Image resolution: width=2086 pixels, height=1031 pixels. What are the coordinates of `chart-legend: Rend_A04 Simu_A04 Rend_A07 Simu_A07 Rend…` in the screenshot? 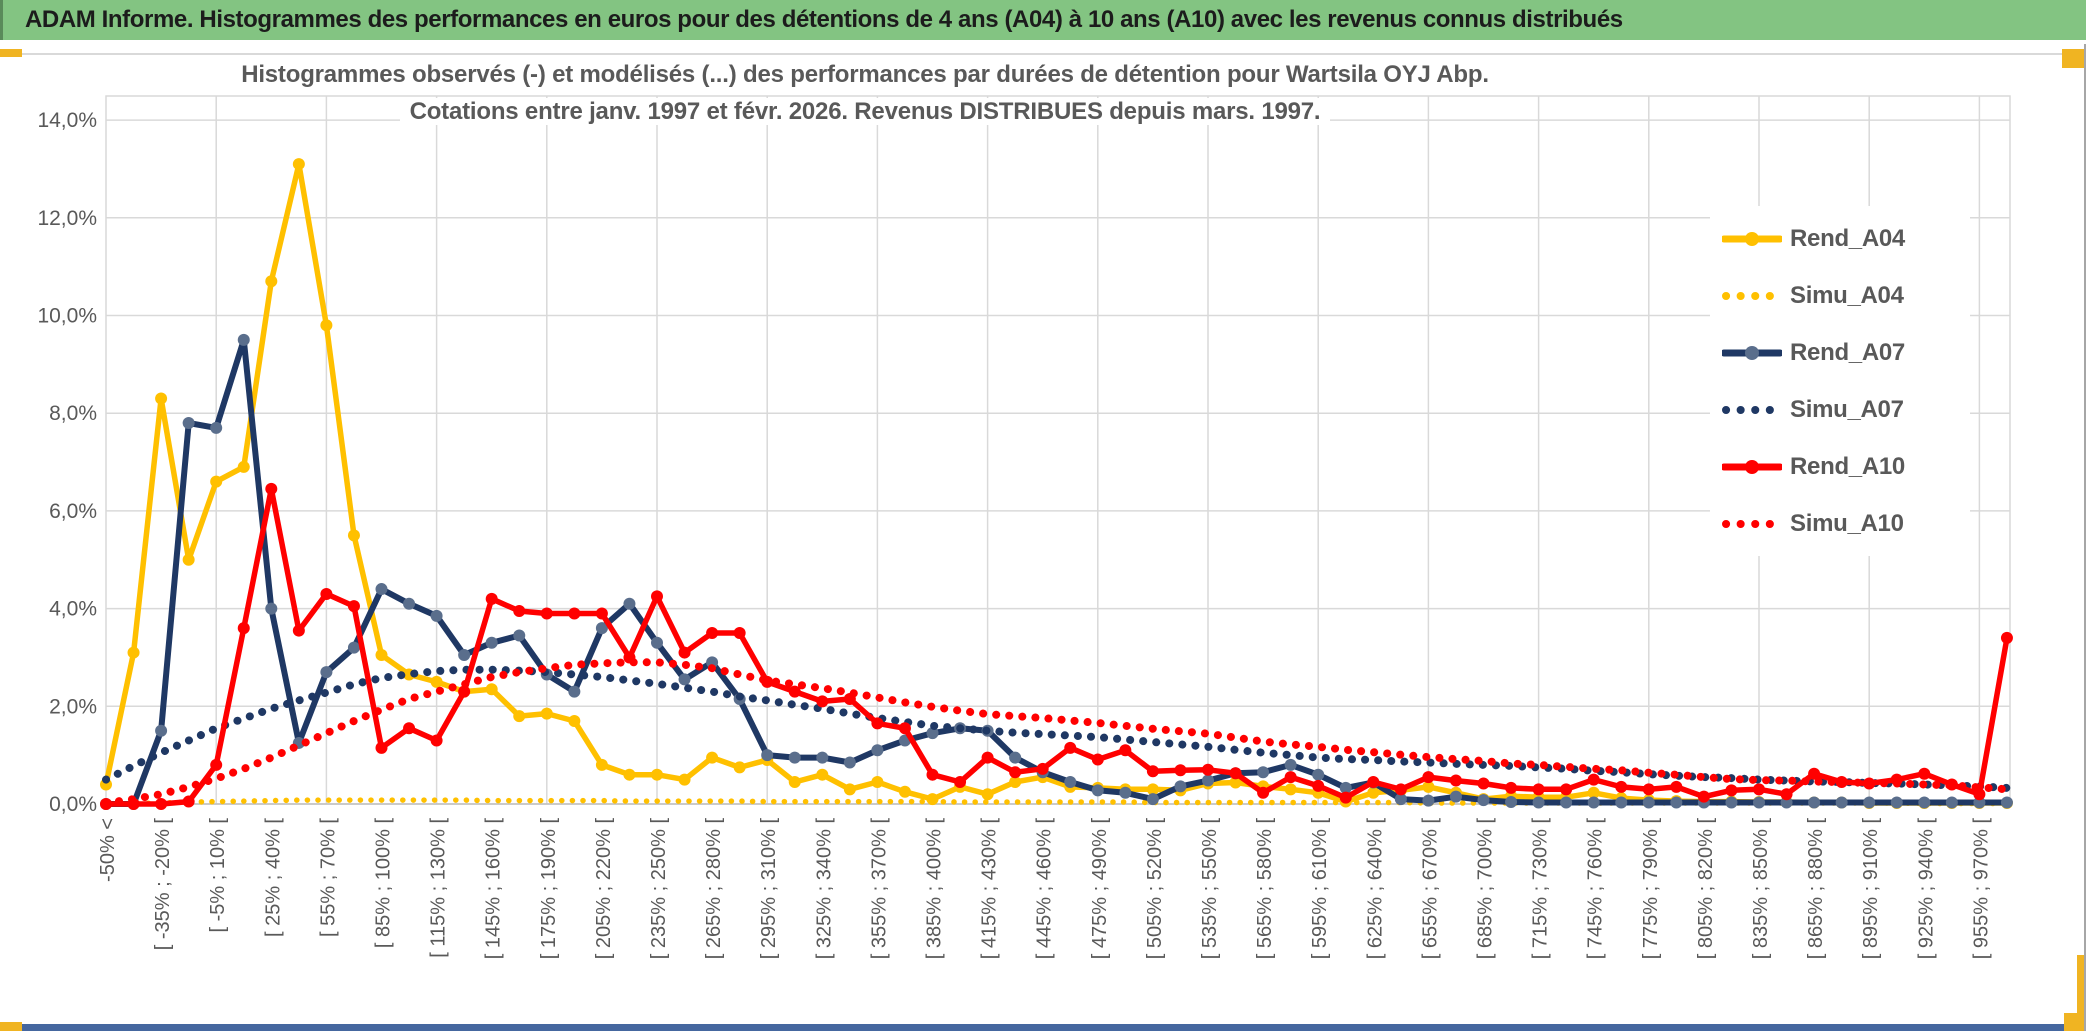 It's located at (1840, 381).